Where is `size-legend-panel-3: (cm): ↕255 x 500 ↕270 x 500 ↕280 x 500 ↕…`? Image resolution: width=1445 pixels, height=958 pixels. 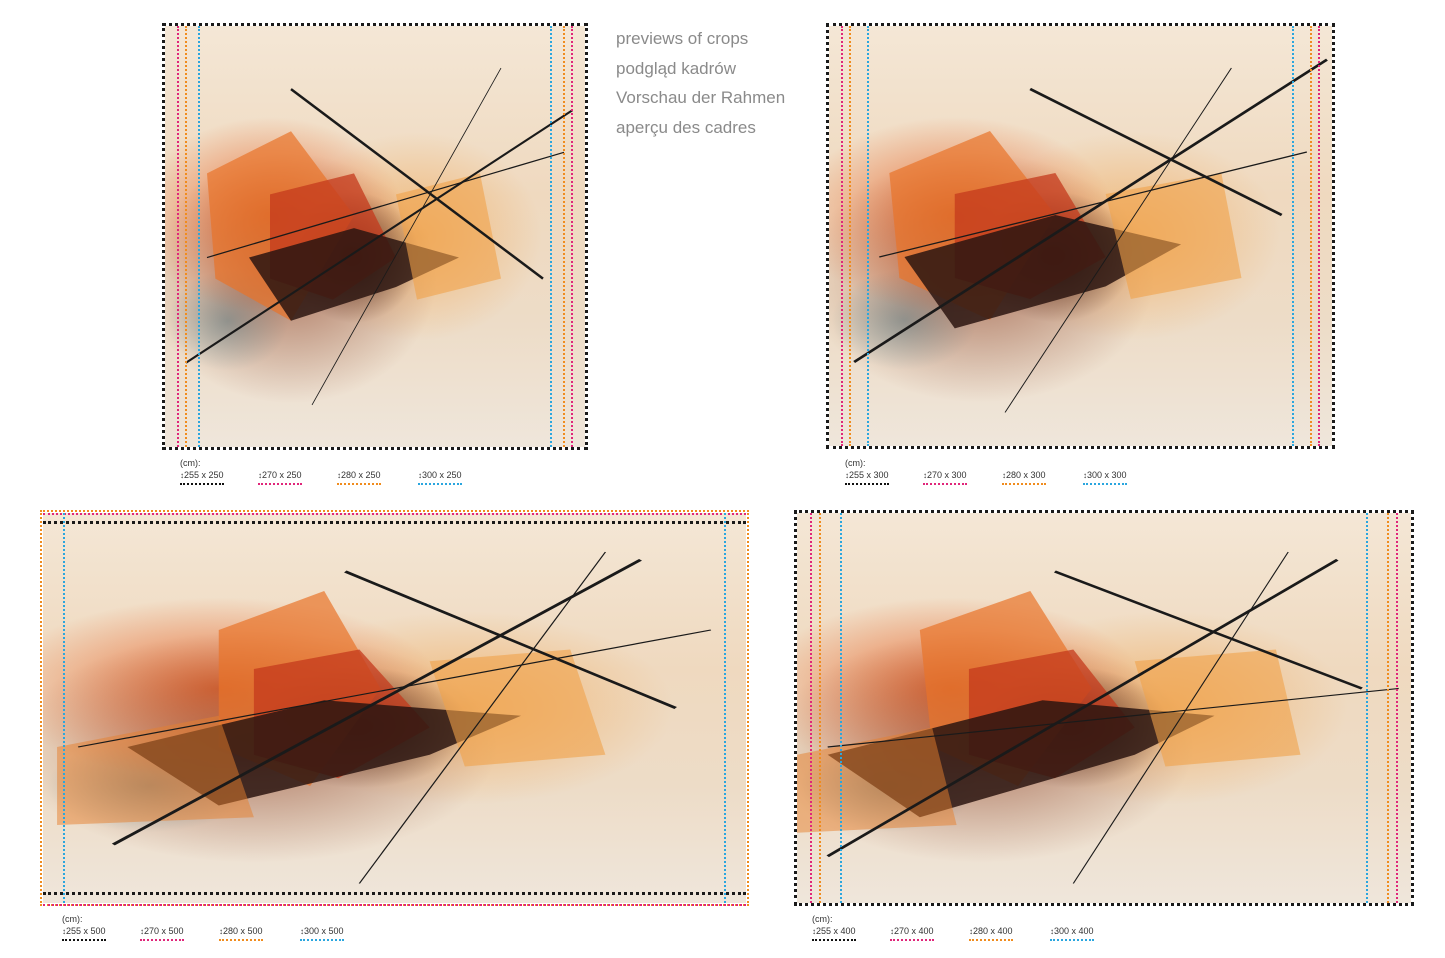 size-legend-panel-3: (cm): ↕255 x 500 ↕270 x 500 ↕280 x 500 ↕… is located at coordinates (212, 930).